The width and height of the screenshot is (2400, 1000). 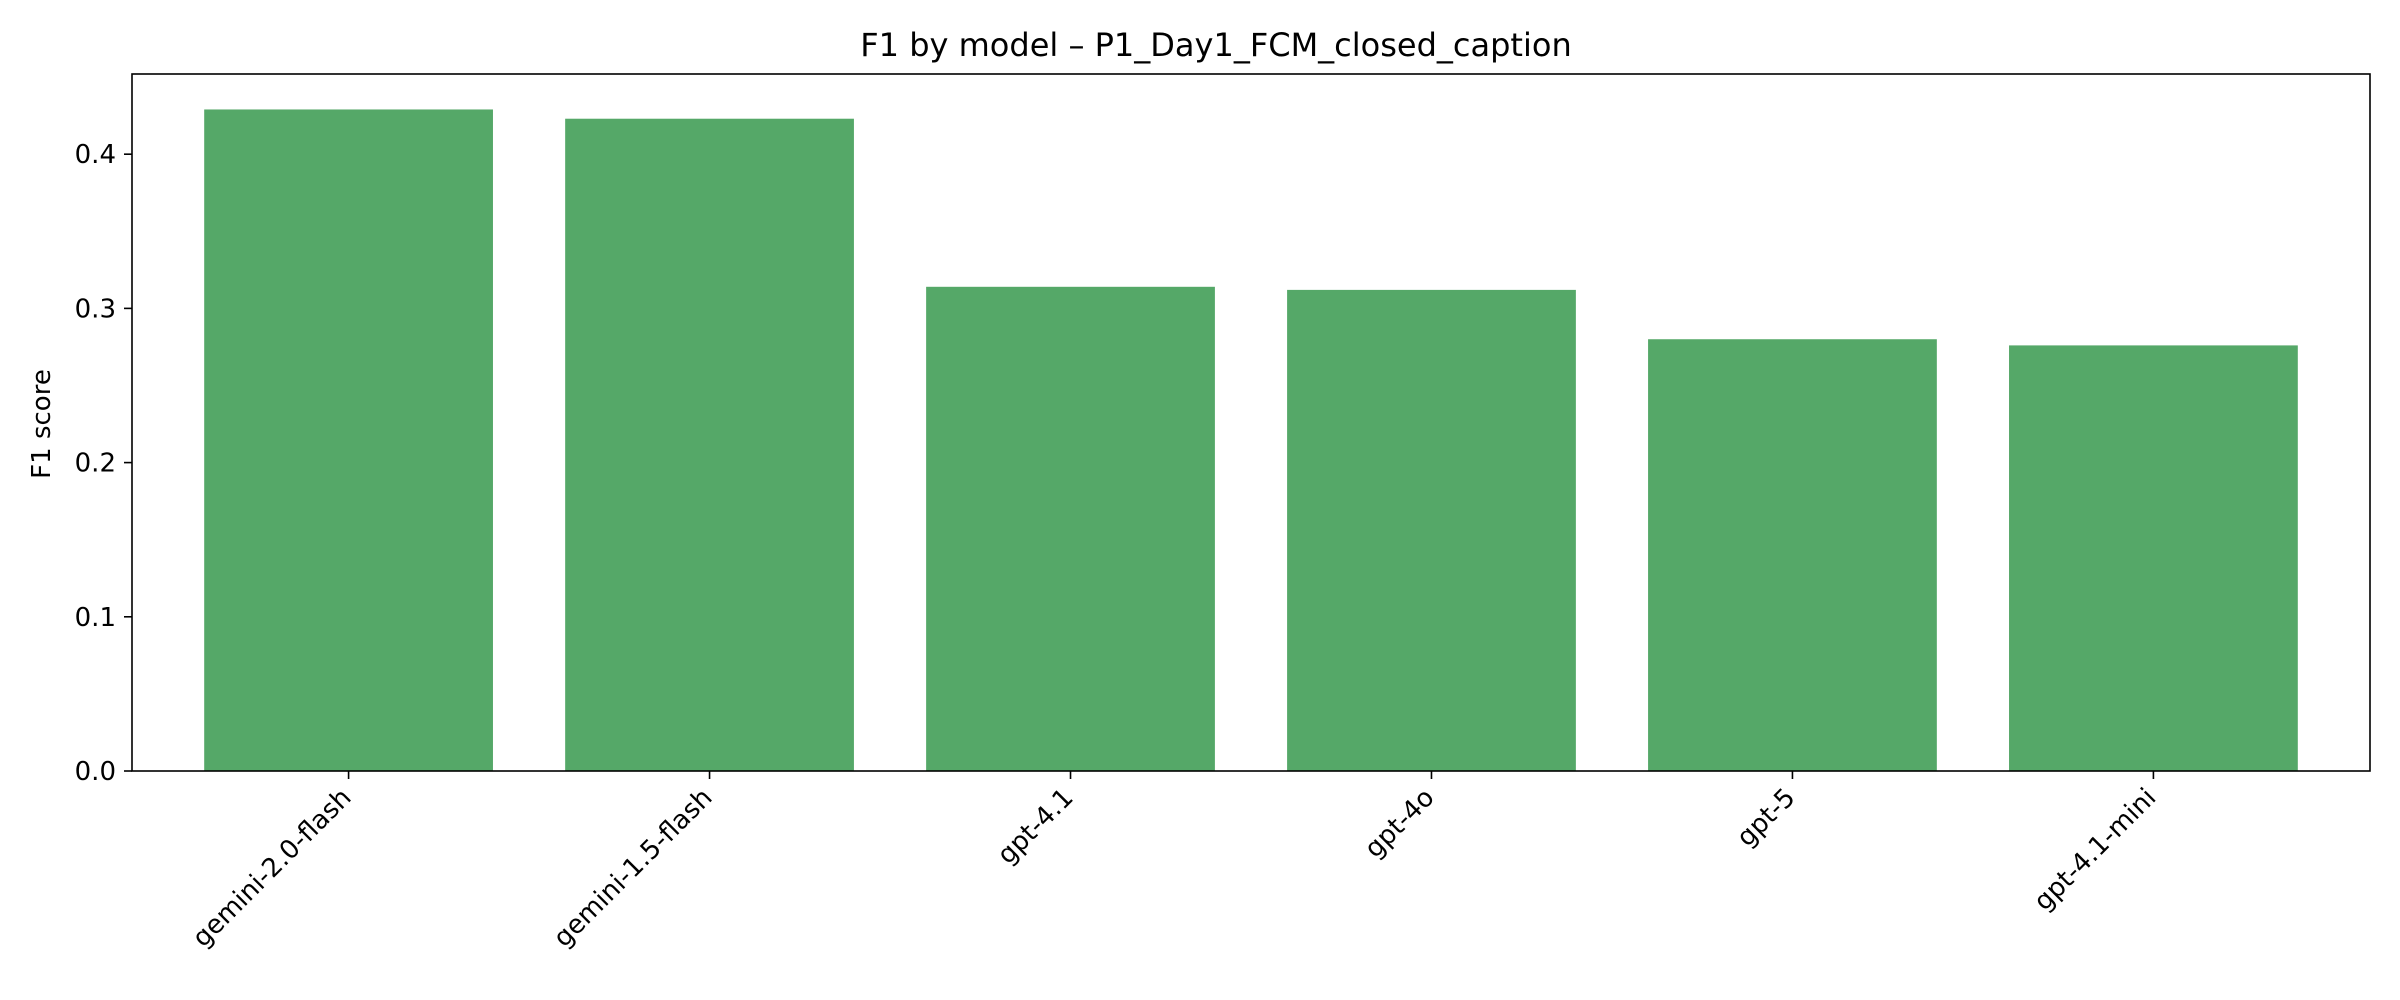 What do you see at coordinates (1766, 818) in the screenshot?
I see `x-tick-label: gpt-5` at bounding box center [1766, 818].